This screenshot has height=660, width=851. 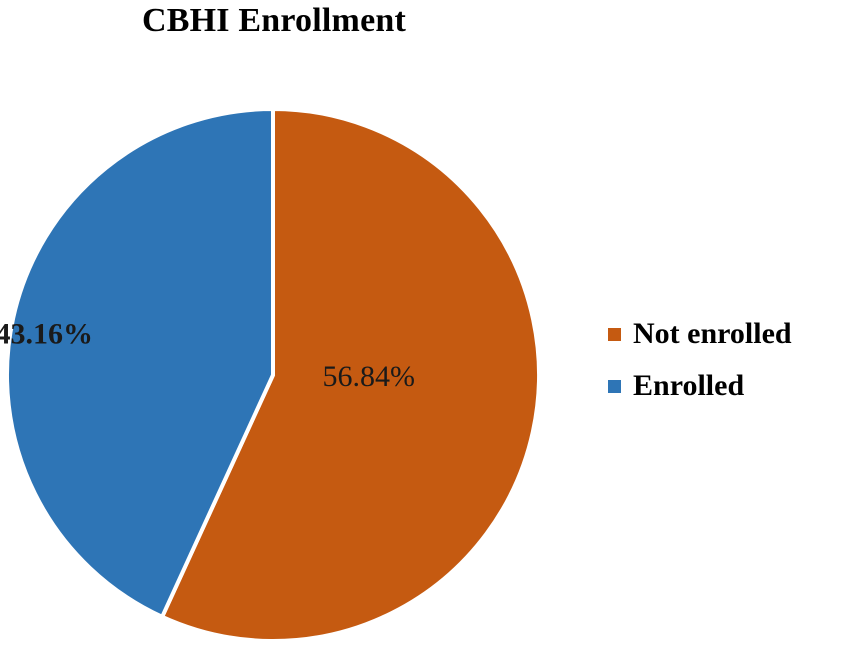 What do you see at coordinates (614, 386) in the screenshot?
I see `legend-swatch-enrolled` at bounding box center [614, 386].